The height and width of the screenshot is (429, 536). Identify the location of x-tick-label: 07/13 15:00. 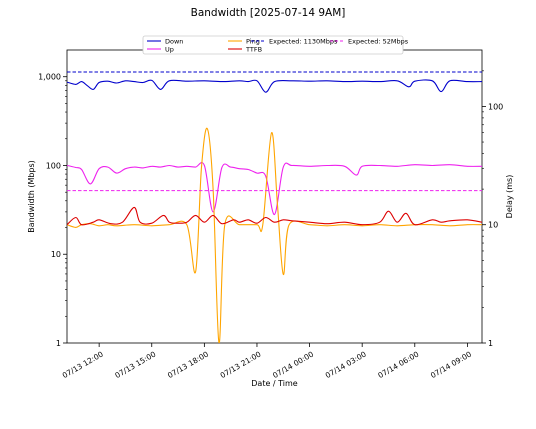
(135, 364).